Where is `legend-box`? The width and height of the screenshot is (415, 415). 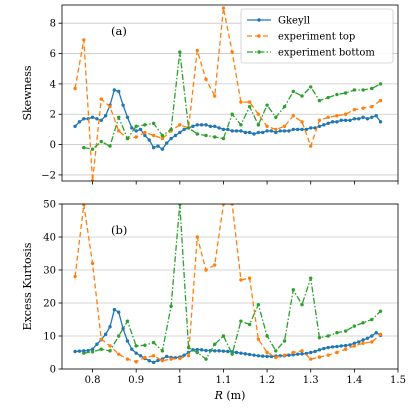
legend-box is located at coordinates (317, 36).